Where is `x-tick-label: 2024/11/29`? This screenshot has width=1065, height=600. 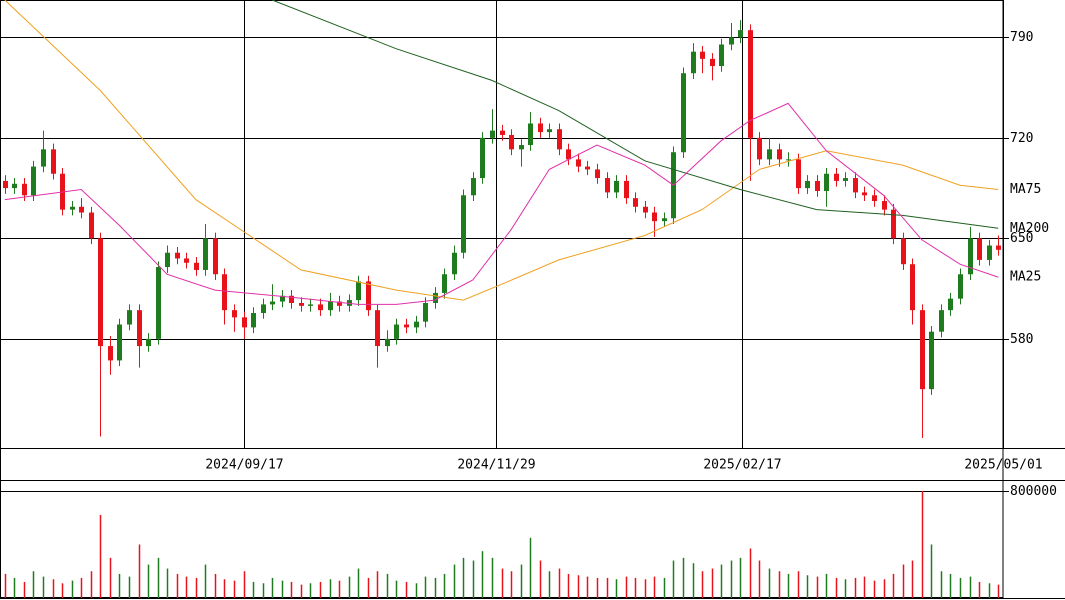 x-tick-label: 2024/11/29 is located at coordinates (496, 465).